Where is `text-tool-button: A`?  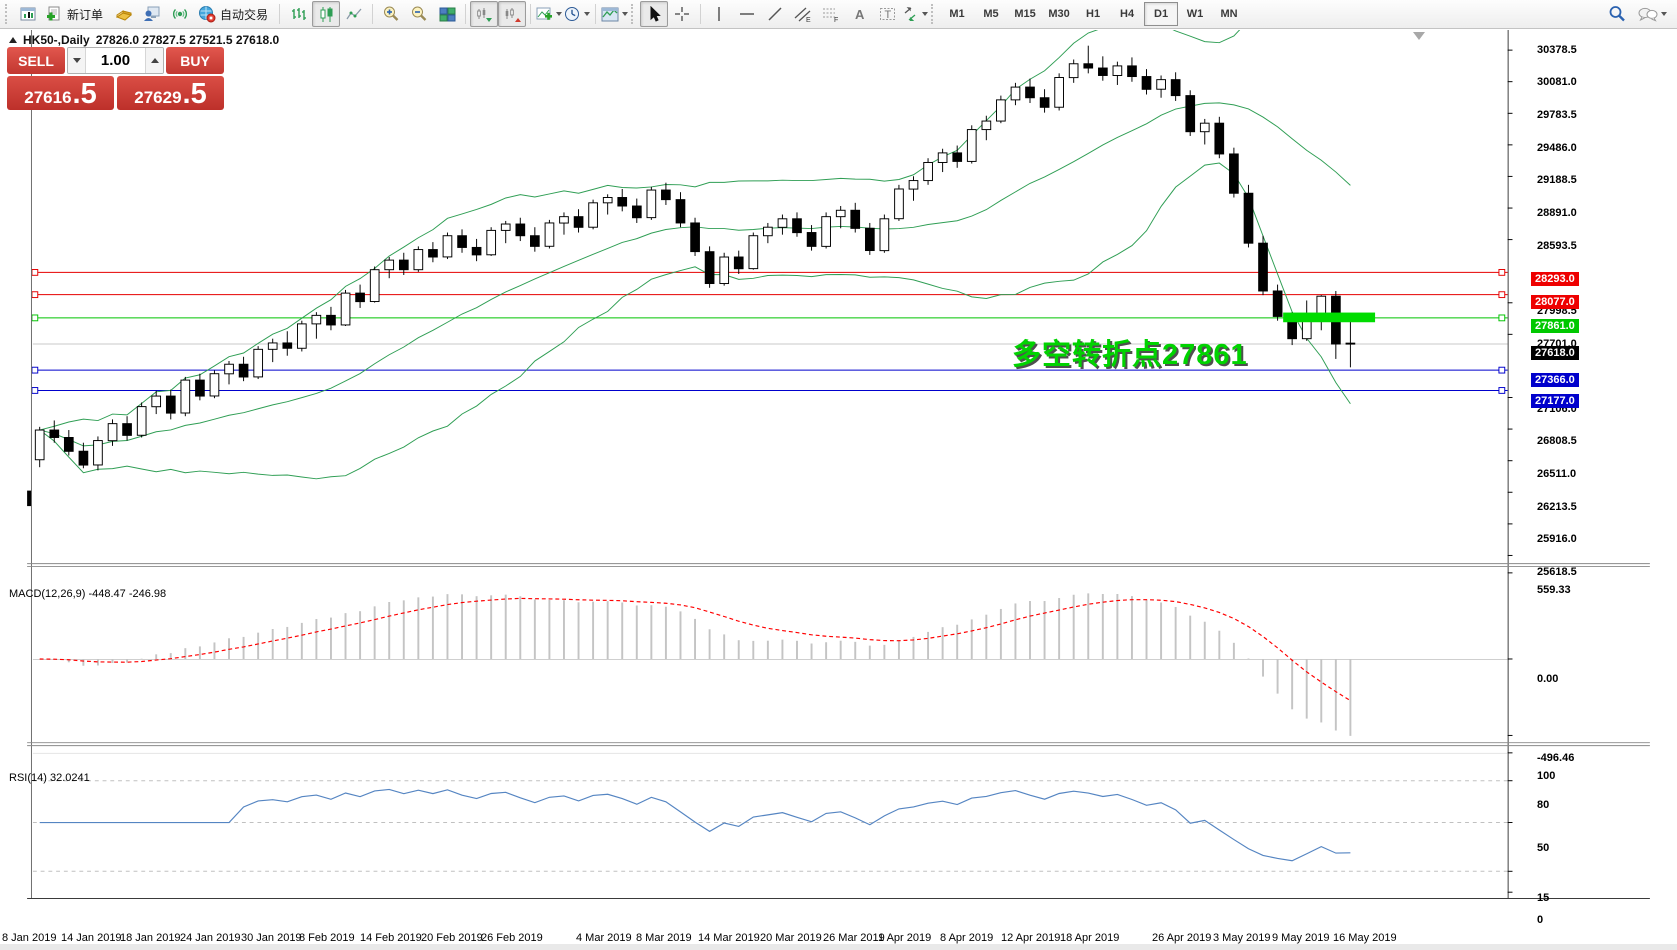
text-tool-button: A is located at coordinates (859, 14).